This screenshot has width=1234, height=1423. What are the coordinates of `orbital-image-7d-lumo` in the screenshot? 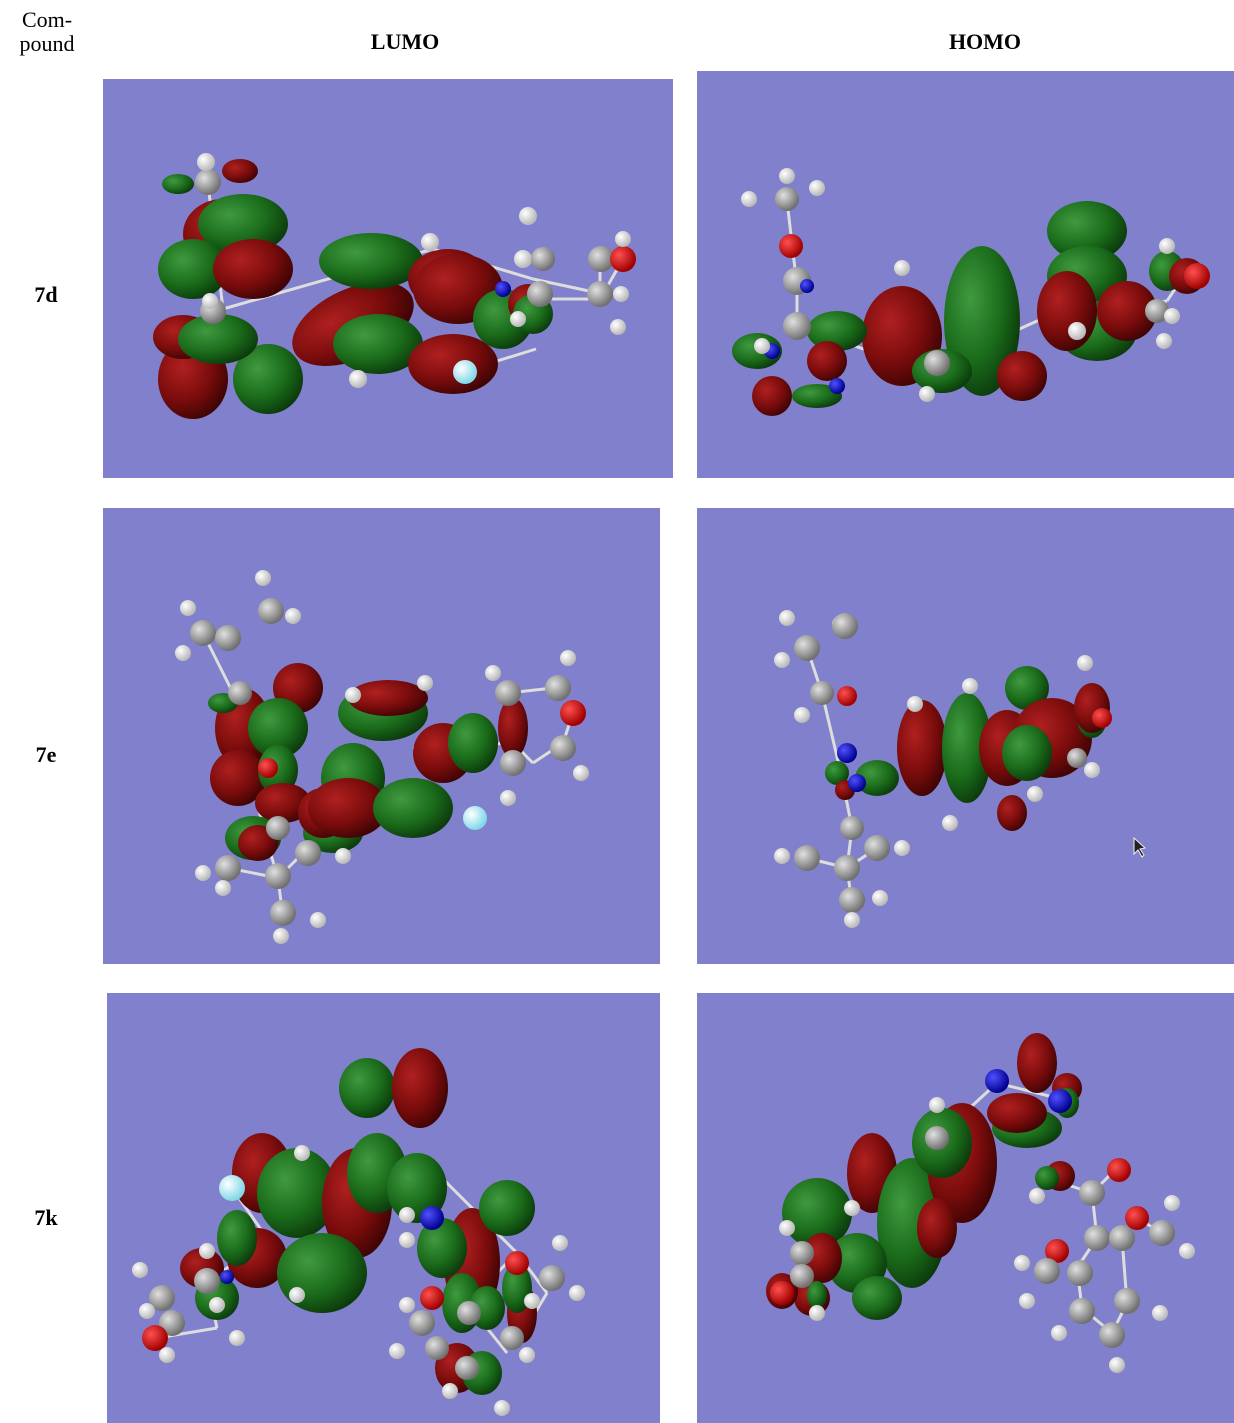 It's located at (388, 278).